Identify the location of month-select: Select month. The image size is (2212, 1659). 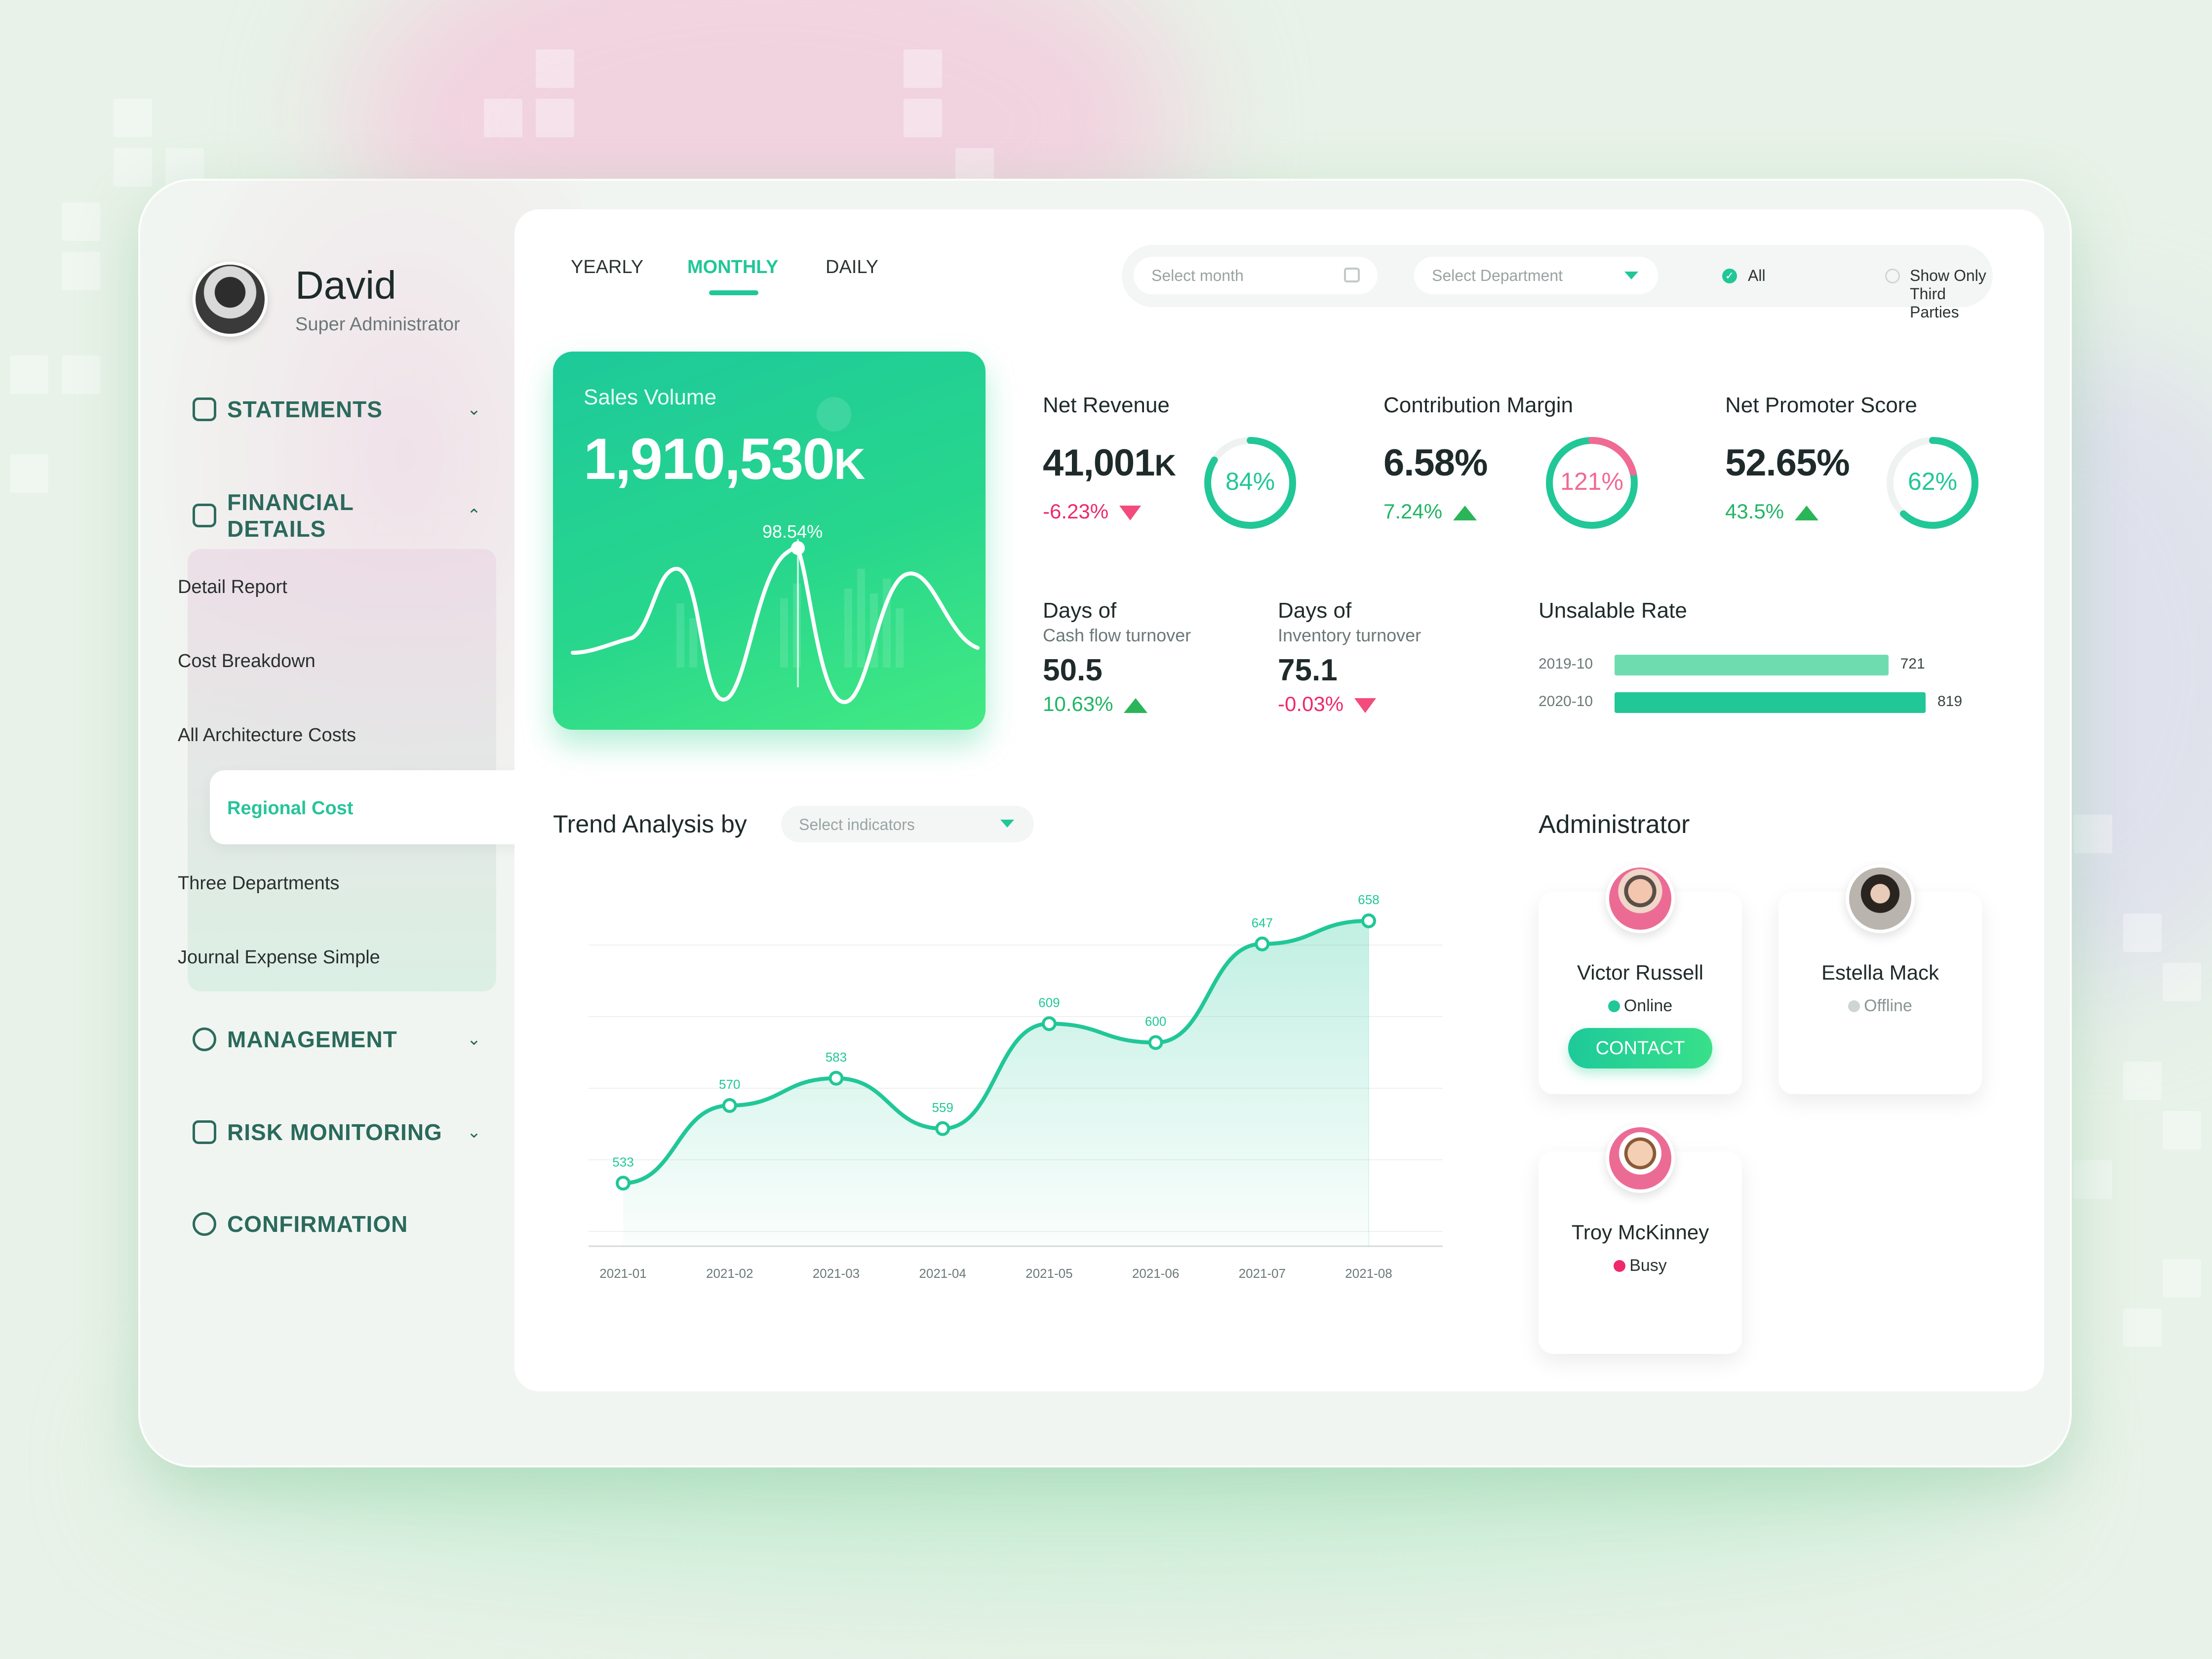
(1256, 276).